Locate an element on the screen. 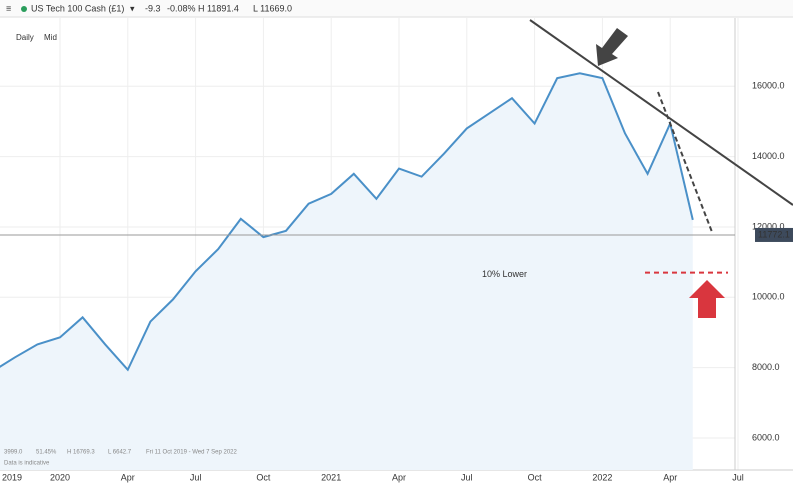 This screenshot has width=793, height=484. last-price-label: 11772.1 is located at coordinates (774, 234).